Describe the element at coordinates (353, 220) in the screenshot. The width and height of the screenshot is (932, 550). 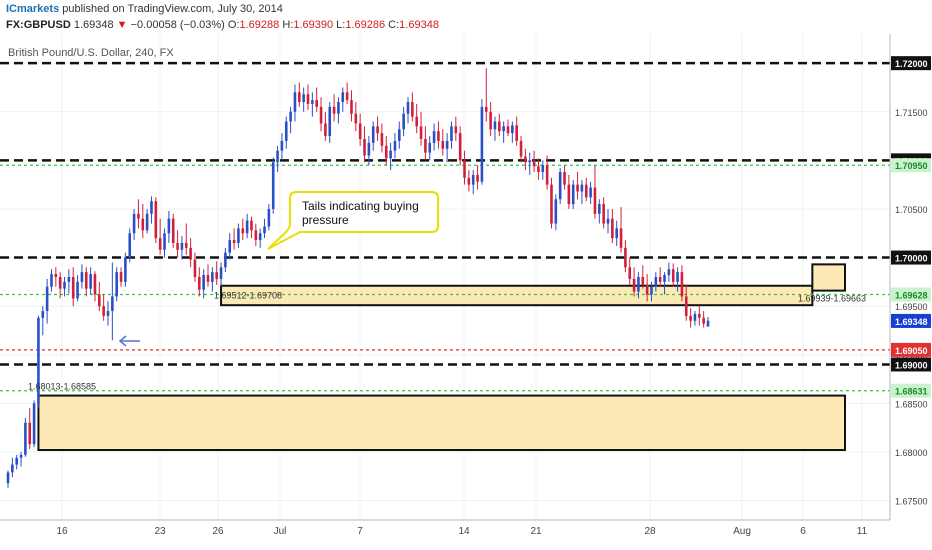
I see `callout-bubble` at that location.